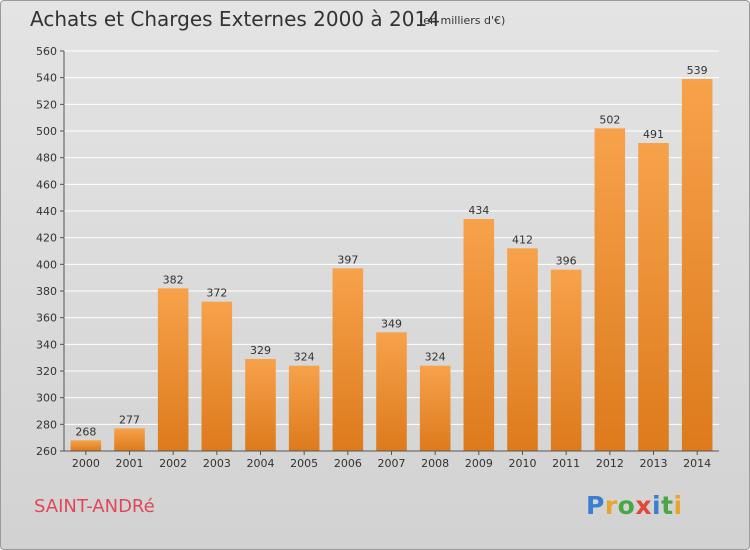  I want to click on bar-2000, so click(86, 445).